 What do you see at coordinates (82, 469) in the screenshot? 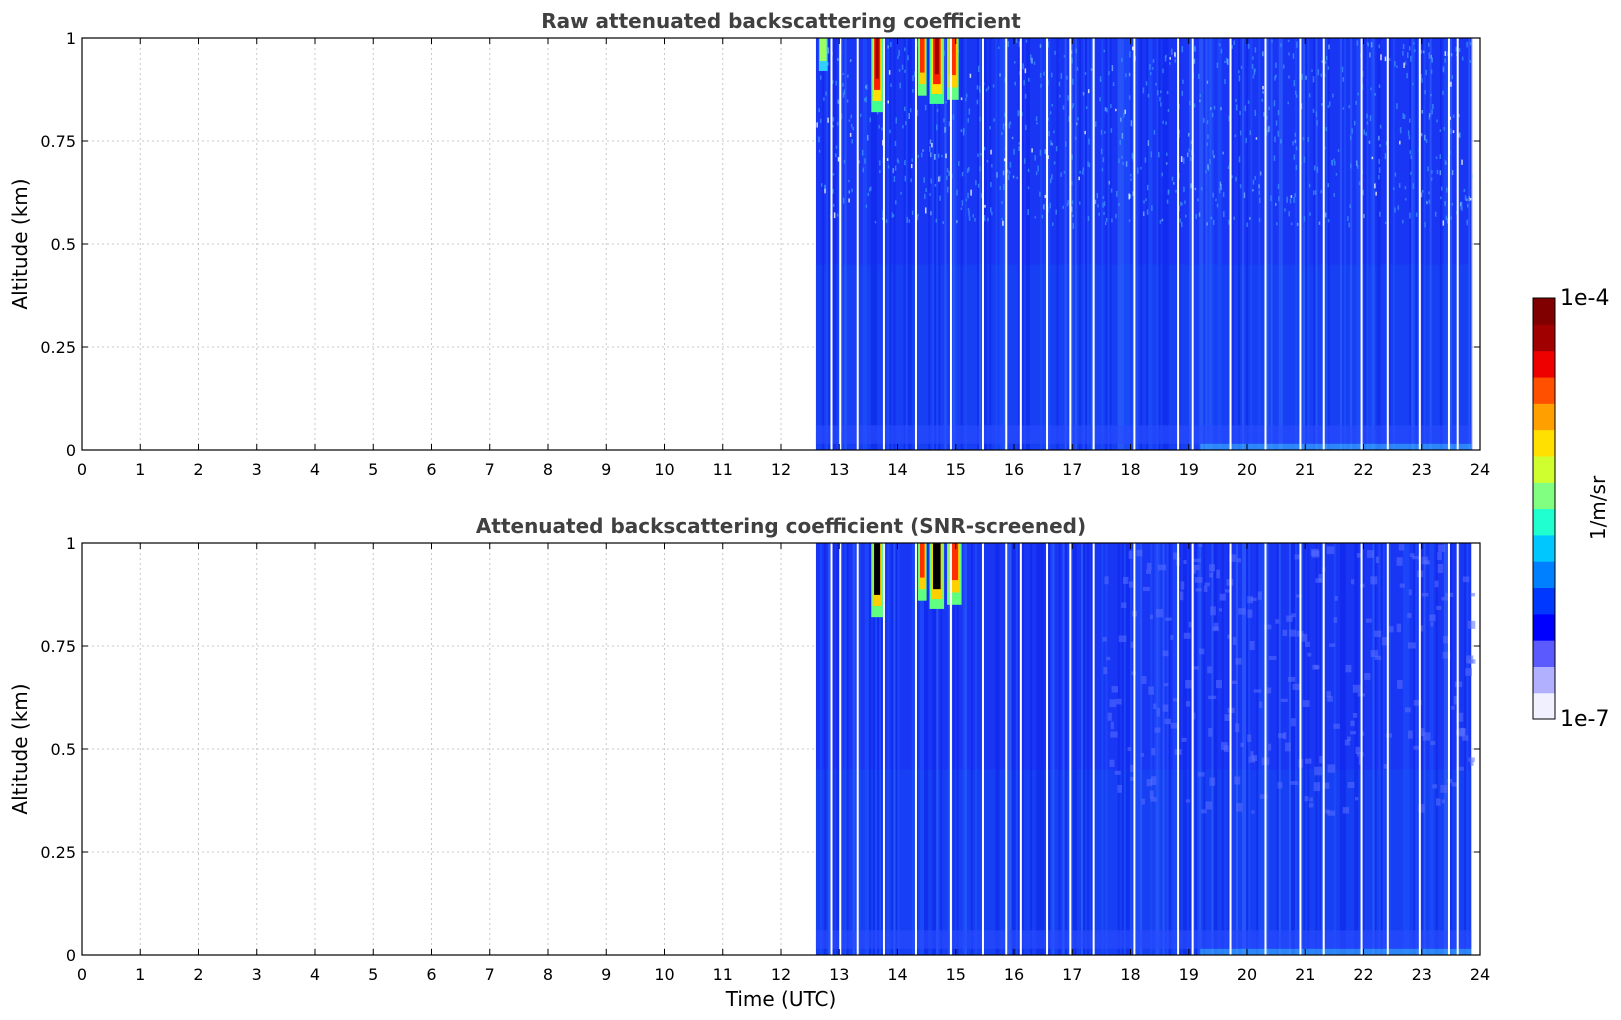
I see `x-tick-label: 0` at bounding box center [82, 469].